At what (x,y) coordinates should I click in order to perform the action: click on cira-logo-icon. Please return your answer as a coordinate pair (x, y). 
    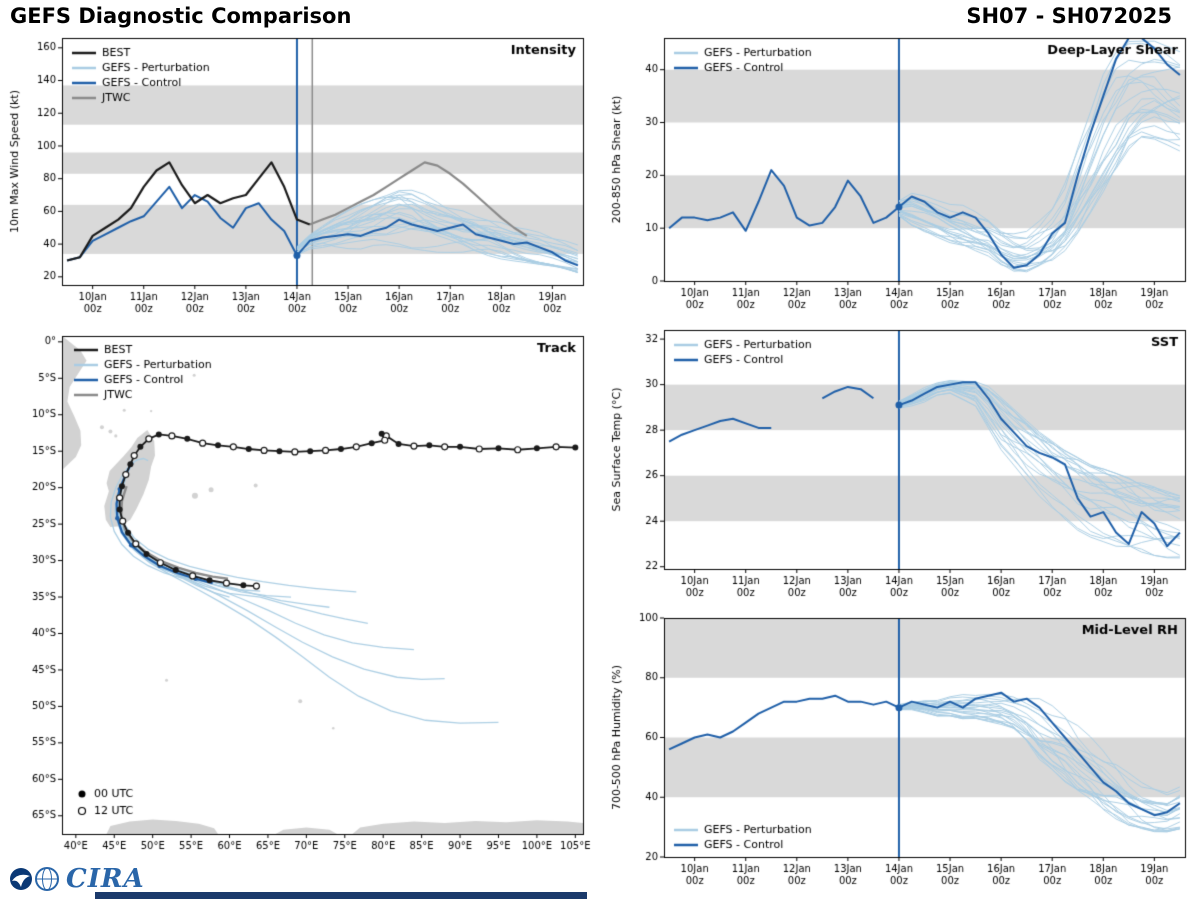
    Looking at the image, I should click on (34, 879).